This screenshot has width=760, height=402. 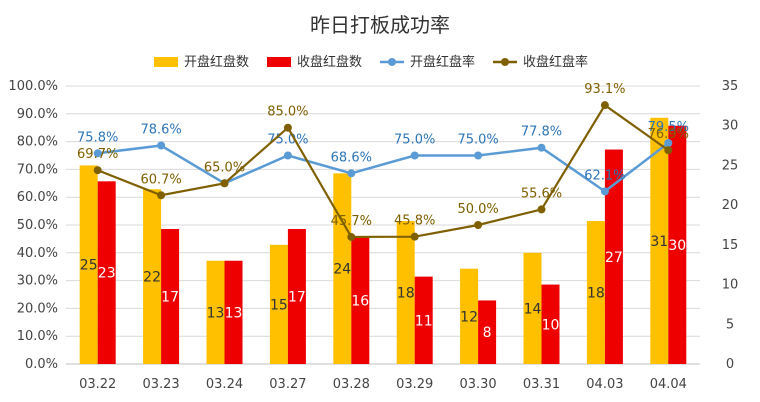 I want to click on line-value-label: 79.5%, so click(x=668, y=127).